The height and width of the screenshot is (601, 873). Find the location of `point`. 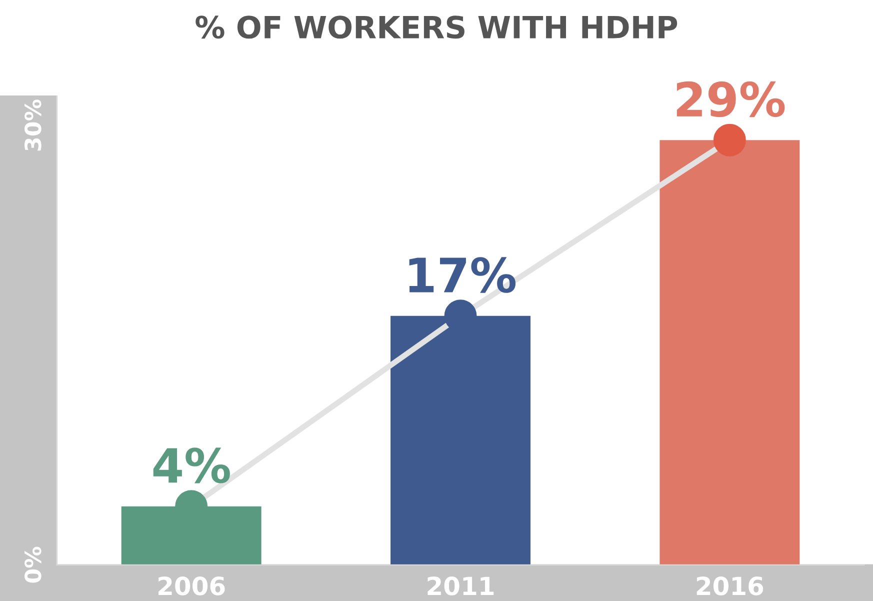

point is located at coordinates (729, 140).